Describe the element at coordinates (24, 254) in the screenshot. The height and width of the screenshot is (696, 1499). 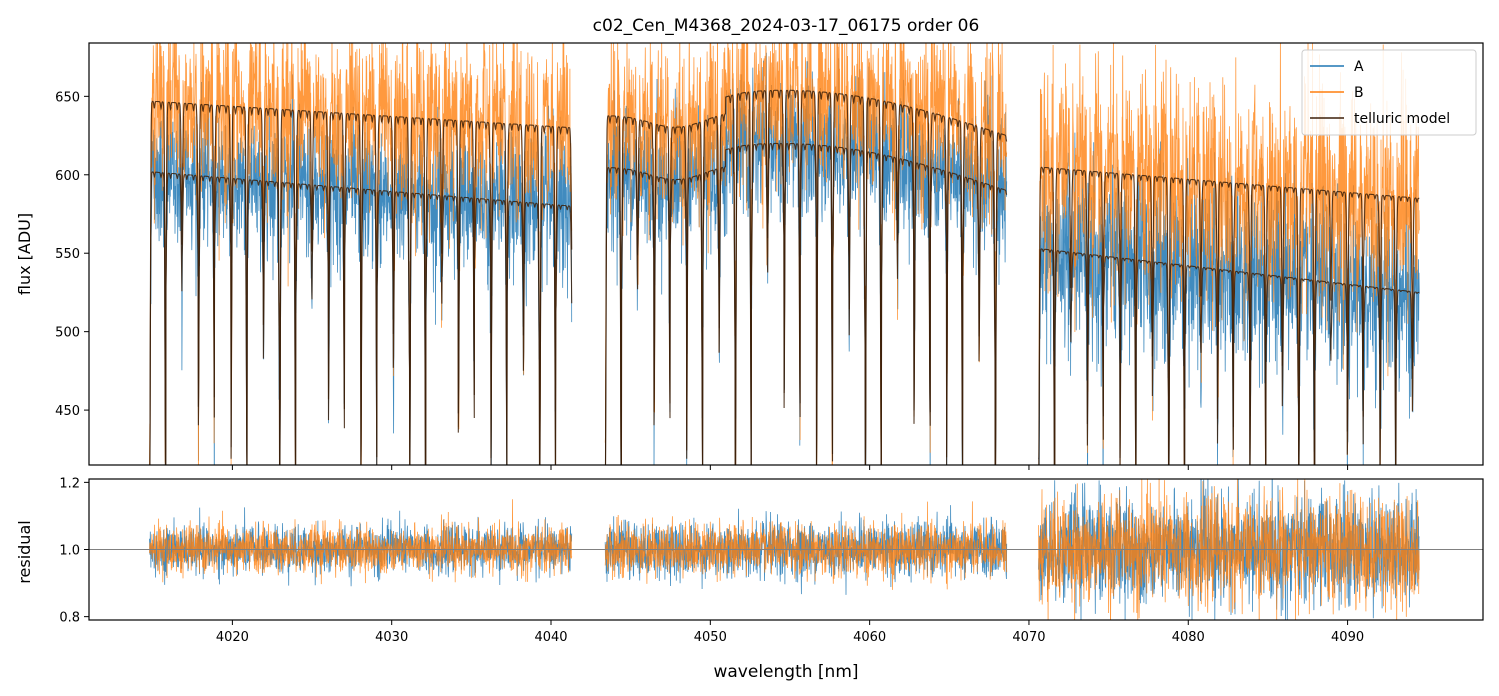
I see `flux-y-label: flux [ADU]` at that location.